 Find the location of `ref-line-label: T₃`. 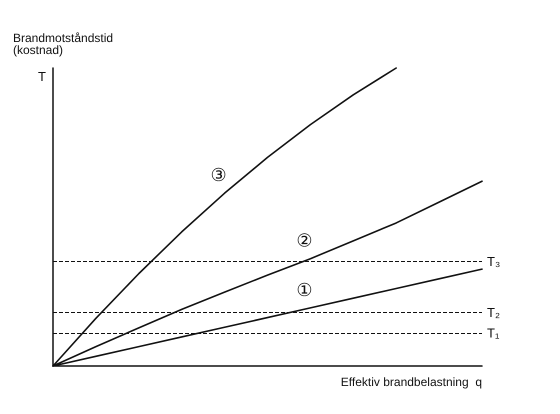

ref-line-label: T₃ is located at coordinates (493, 262).